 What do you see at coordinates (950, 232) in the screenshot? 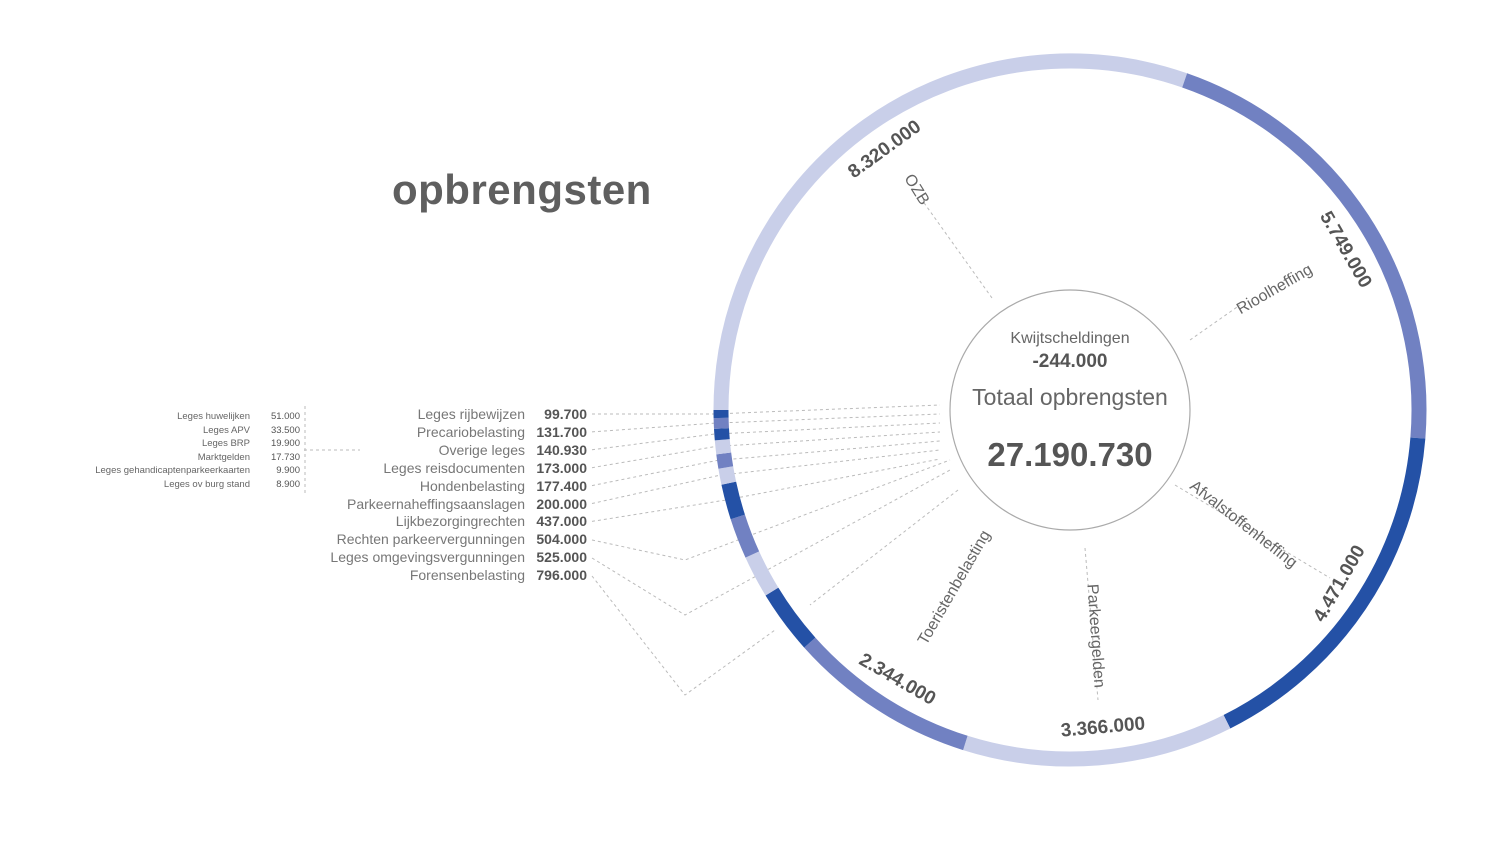
I see `slice-ozb` at bounding box center [950, 232].